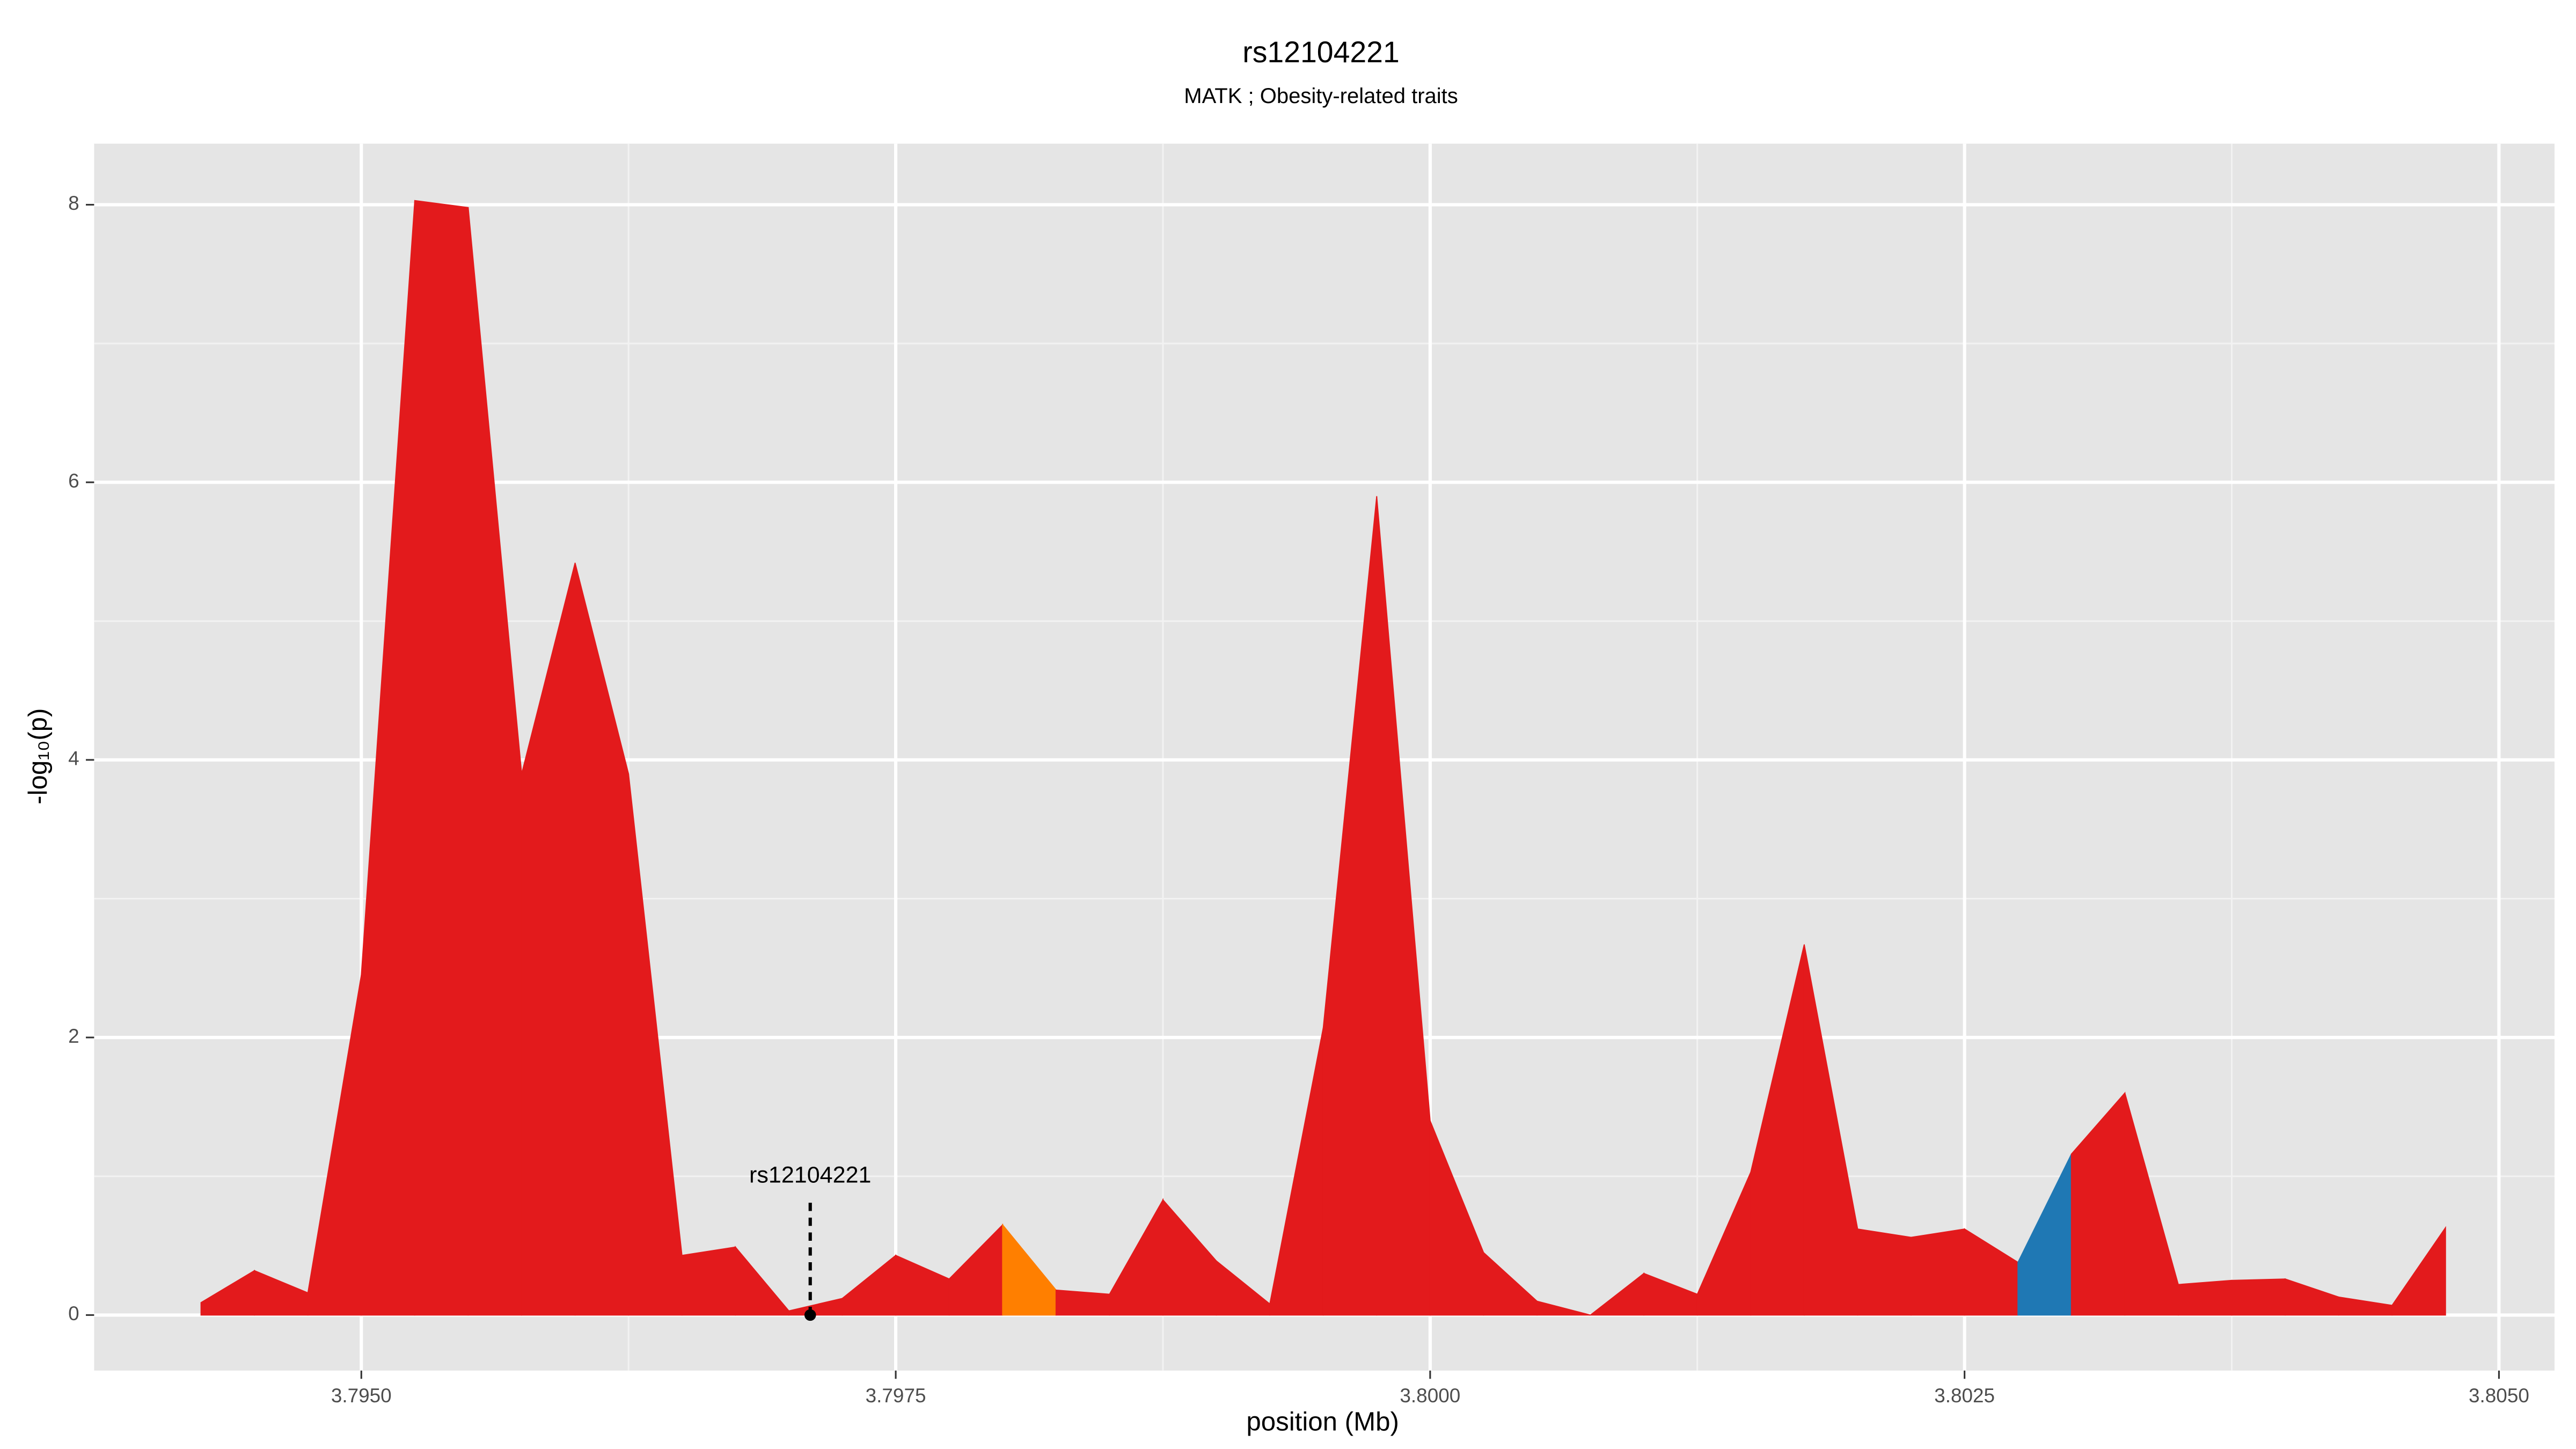  I want to click on y-axis-label: -log₁₀(p), so click(38, 756).